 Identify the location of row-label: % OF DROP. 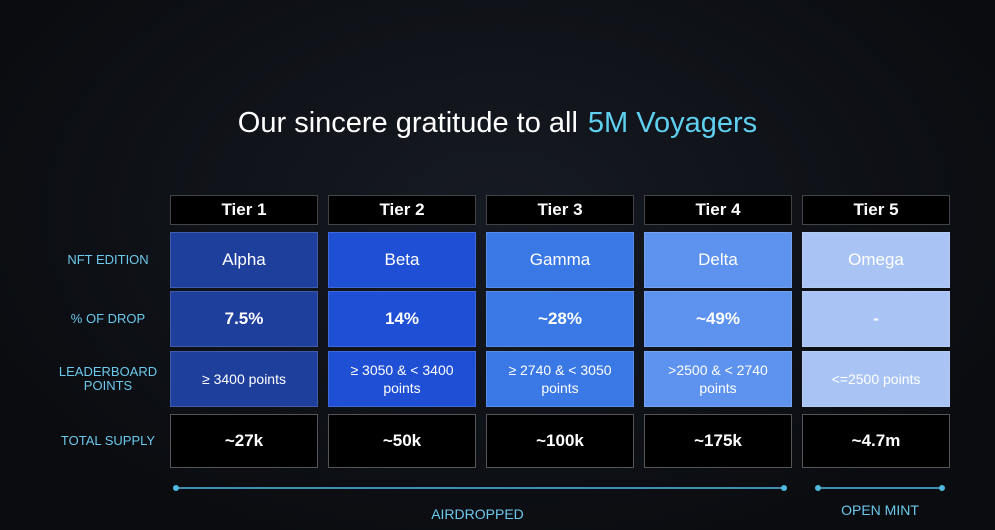
(108, 318).